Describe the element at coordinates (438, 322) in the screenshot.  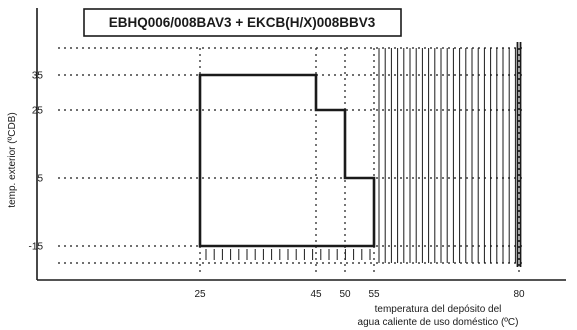
I see `x-axis-label-line-2: agua caliente de uso doméstico (ºC)` at that location.